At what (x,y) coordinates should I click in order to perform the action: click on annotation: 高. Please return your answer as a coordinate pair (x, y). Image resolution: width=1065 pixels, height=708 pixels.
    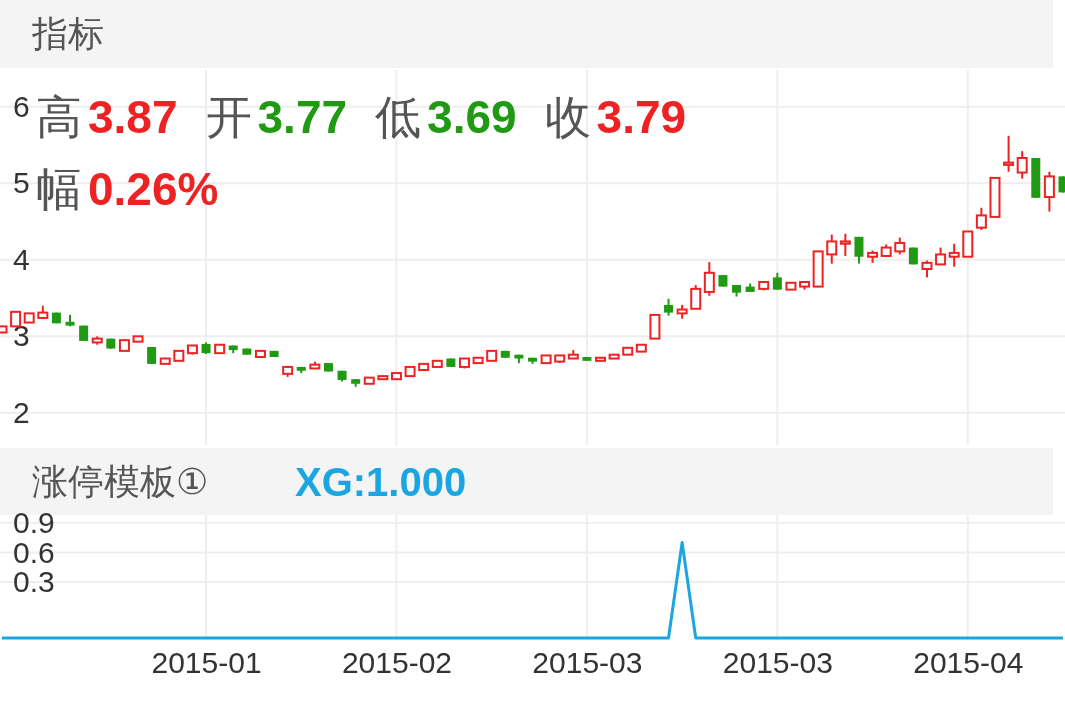
    Looking at the image, I should click on (59, 117).